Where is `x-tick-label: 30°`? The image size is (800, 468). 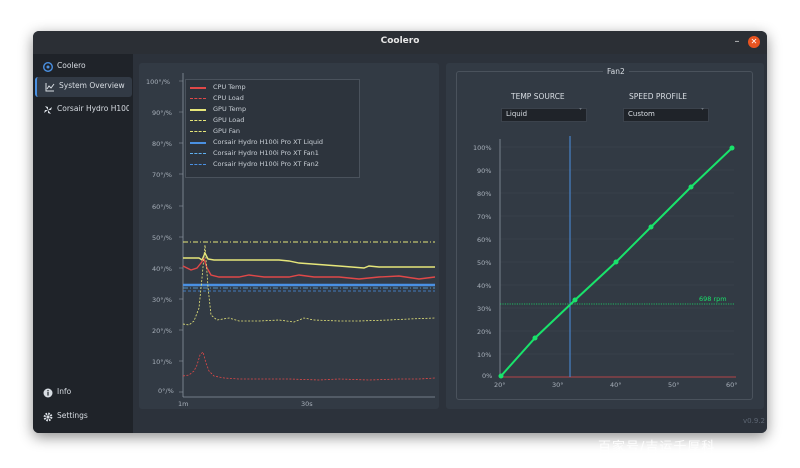
x-tick-label: 30° is located at coordinates (558, 385).